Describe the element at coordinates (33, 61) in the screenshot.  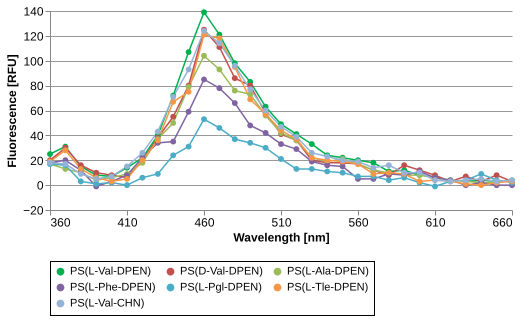
I see `y-tick-label: 100` at that location.